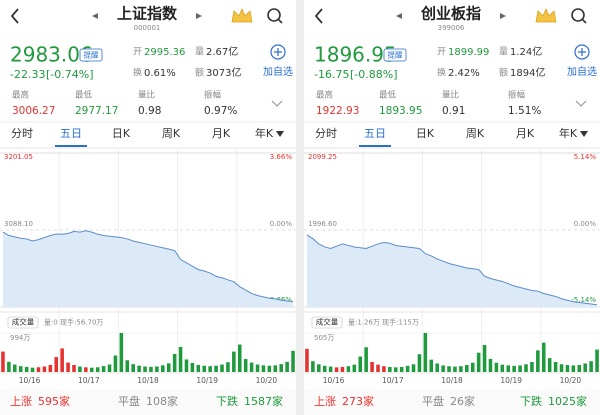 The image size is (600, 415). I want to click on summary-label: 最低, so click(388, 95).